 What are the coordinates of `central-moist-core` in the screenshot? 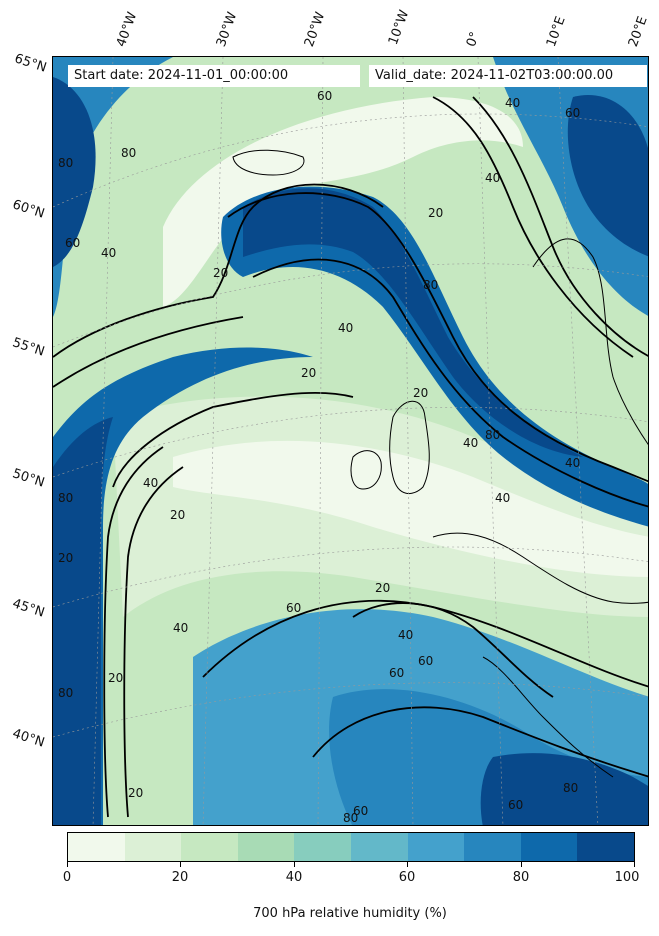 It's located at (413, 322).